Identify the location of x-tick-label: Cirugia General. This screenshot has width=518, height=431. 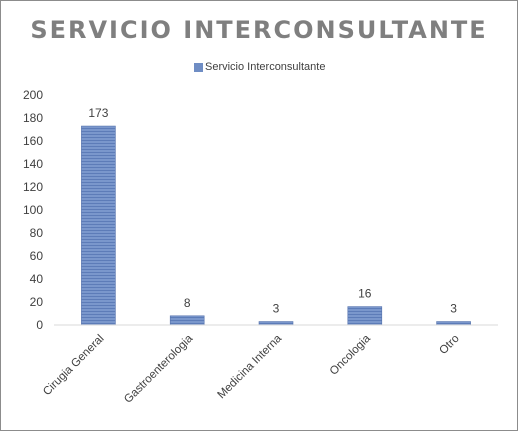
(73, 365).